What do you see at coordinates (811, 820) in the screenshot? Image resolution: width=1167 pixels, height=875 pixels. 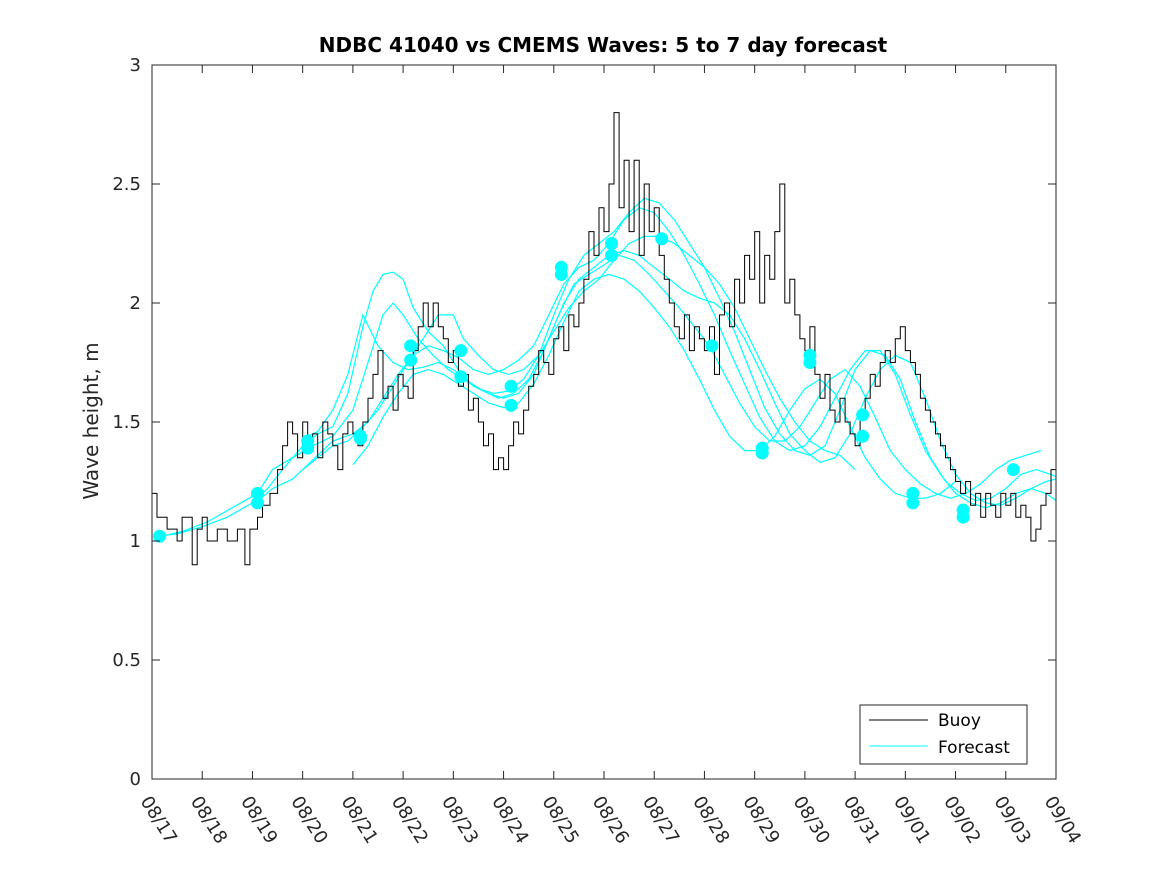 I see `x-tick-label: 08/30` at bounding box center [811, 820].